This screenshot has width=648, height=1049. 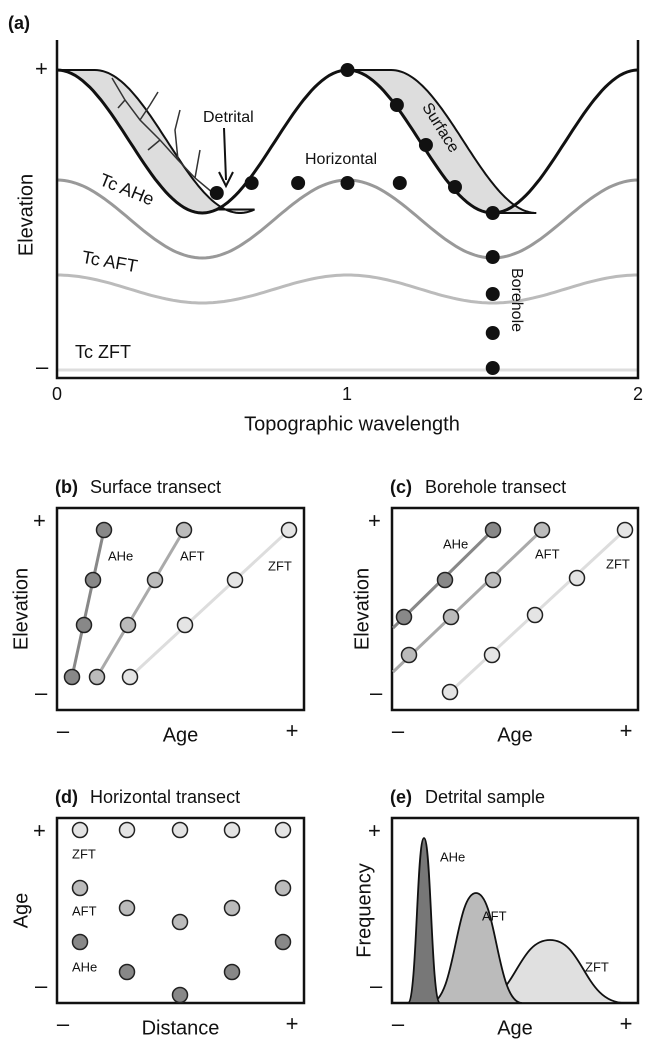 I want to click on annotation: Horizontal, so click(x=341, y=159).